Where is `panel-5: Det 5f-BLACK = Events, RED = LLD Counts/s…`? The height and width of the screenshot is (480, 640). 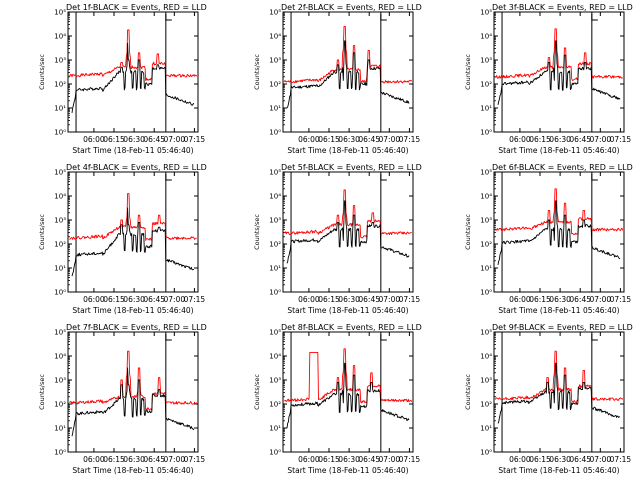 panel-5: Det 5f-BLACK = Events, RED = LLD Counts/s… is located at coordinates (337, 239).